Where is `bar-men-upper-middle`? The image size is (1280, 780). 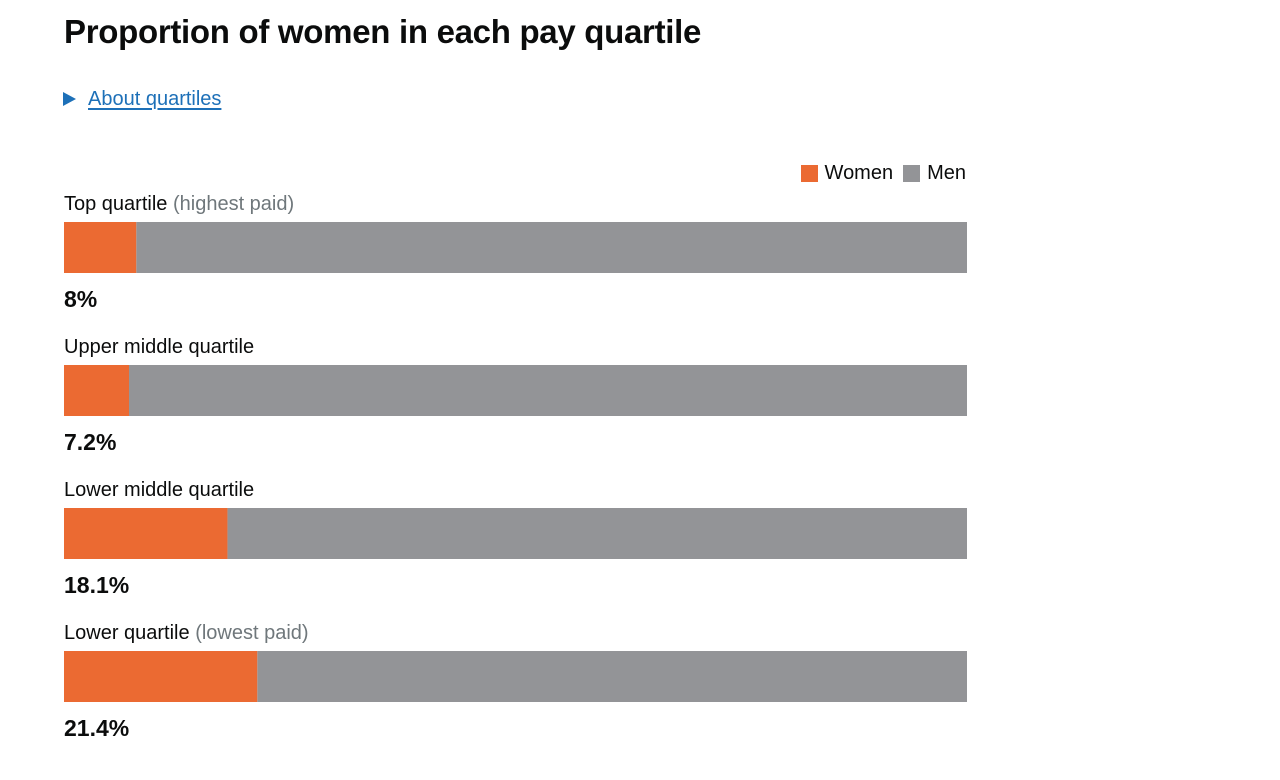
bar-men-upper-middle is located at coordinates (548, 390).